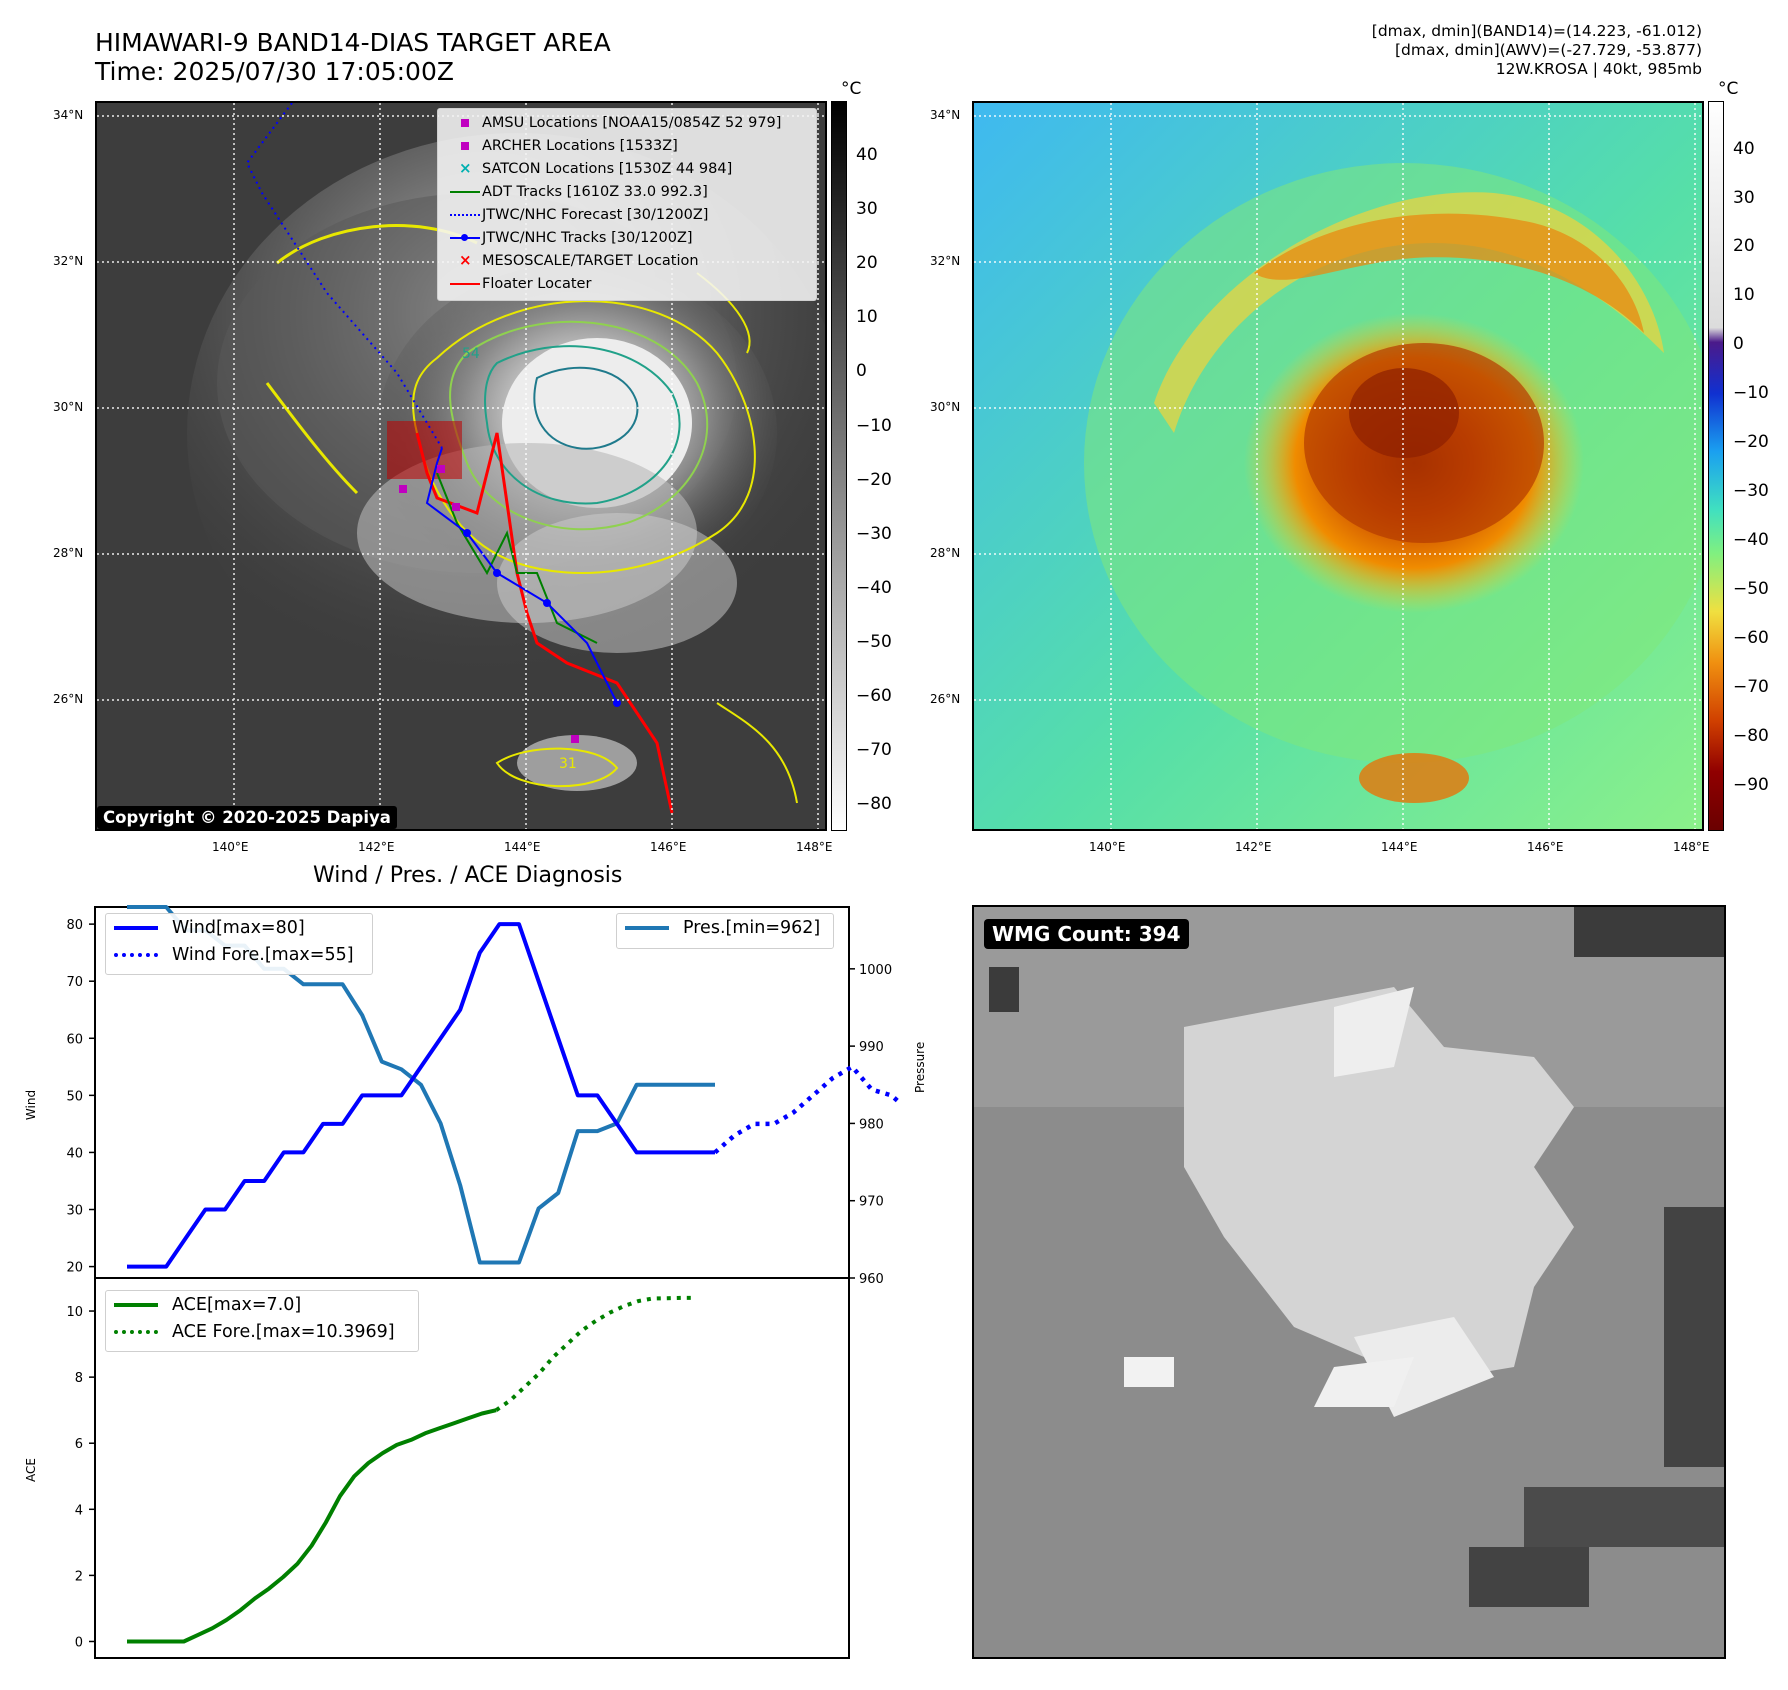 The height and width of the screenshot is (1690, 1788). Describe the element at coordinates (1744, 295) in the screenshot. I see `colorbar-tick: 10` at that location.